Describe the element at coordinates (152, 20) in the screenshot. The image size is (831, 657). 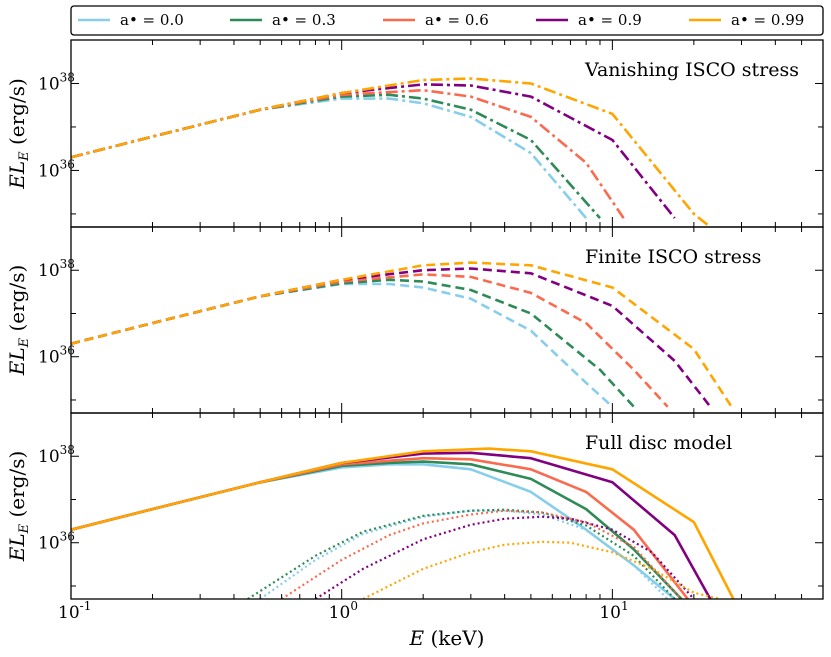
I see `legend-label: a• = 0.0` at that location.